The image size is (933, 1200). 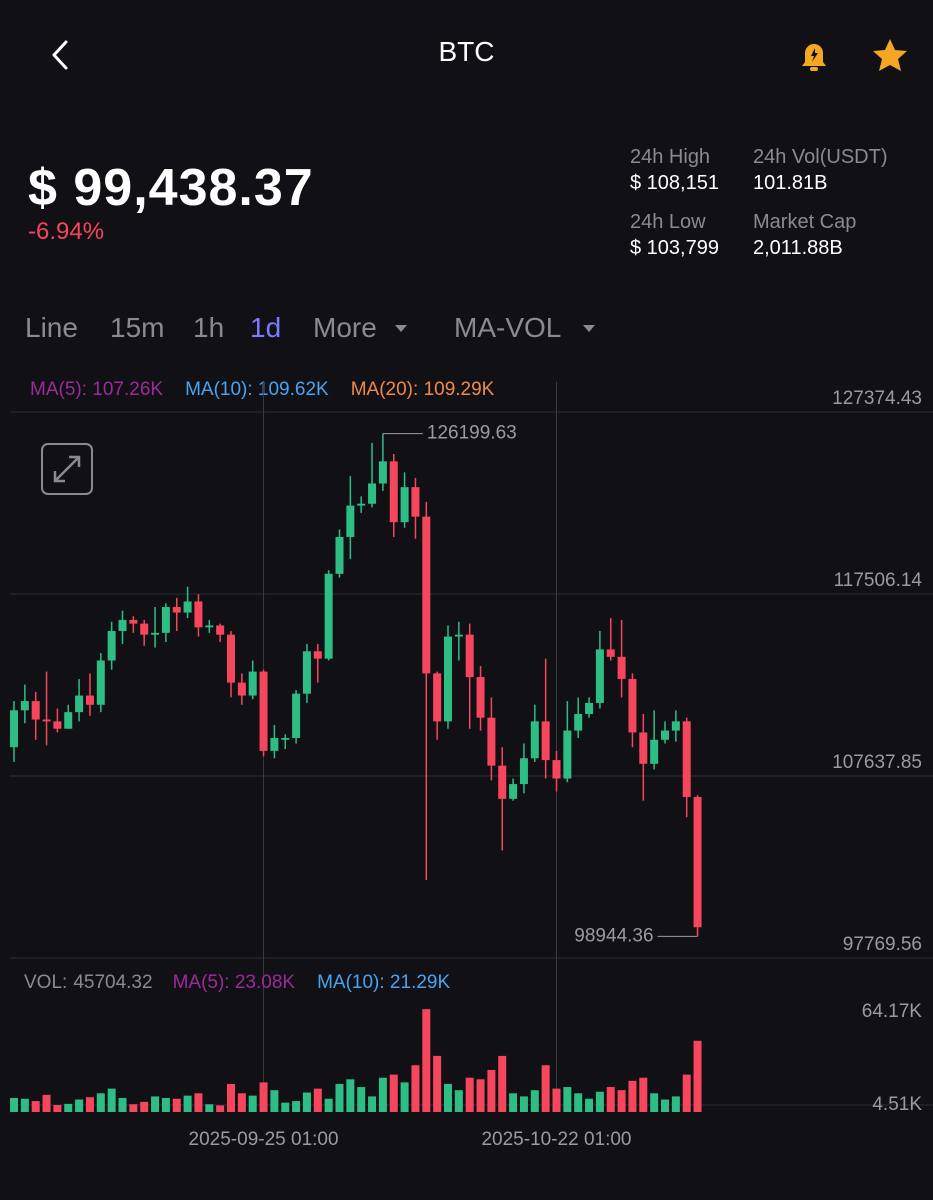 I want to click on stat-label: 24h Low, so click(x=668, y=222).